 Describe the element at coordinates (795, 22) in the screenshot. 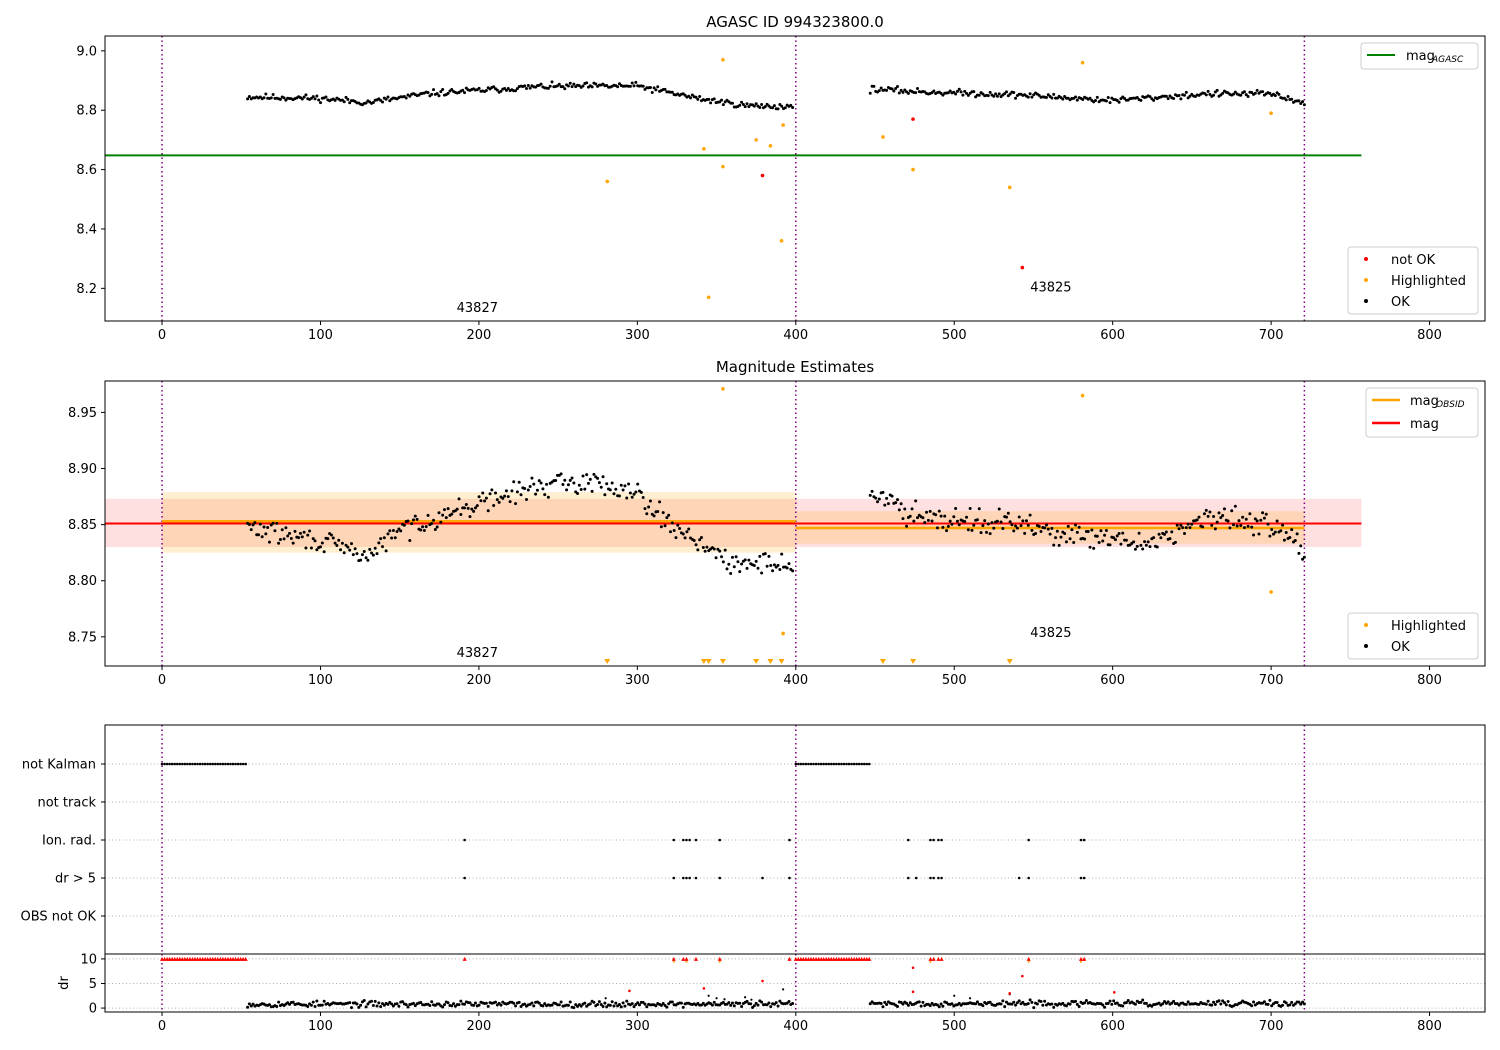

I see `top-title: AGASC ID 994323800.0` at that location.